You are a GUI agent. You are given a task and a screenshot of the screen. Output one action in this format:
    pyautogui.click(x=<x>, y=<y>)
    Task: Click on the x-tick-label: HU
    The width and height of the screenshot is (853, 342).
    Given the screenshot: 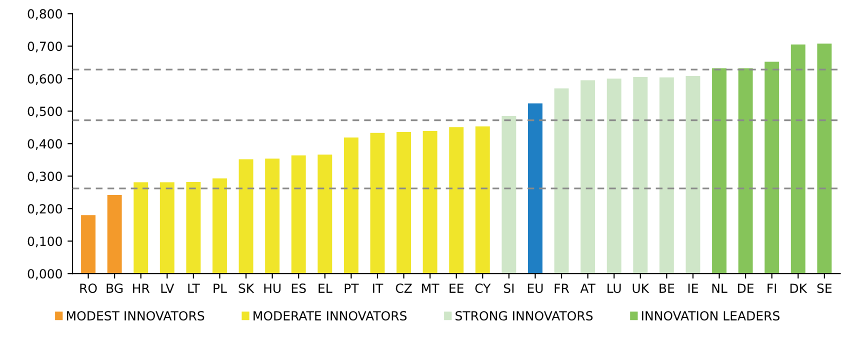 What is the action you would take?
    pyautogui.click(x=272, y=288)
    